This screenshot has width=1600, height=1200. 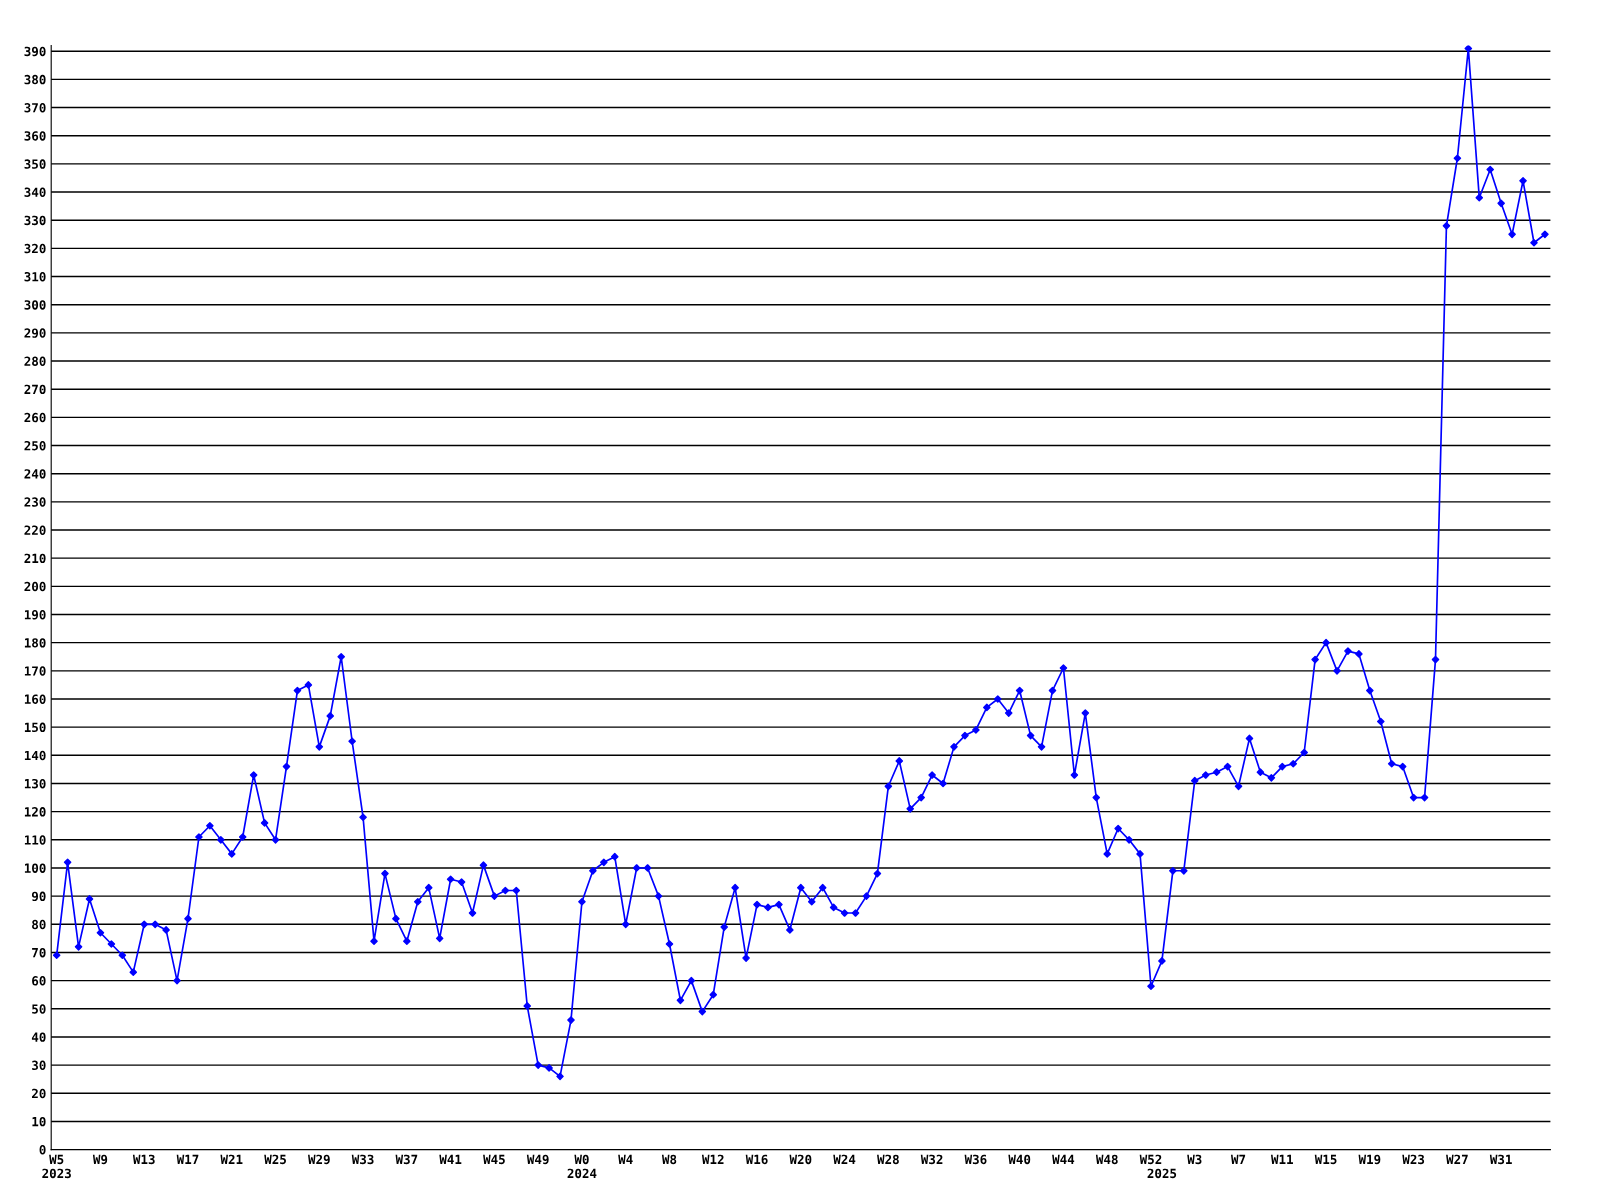 I want to click on x-tick-label: W48, so click(x=1106, y=1159).